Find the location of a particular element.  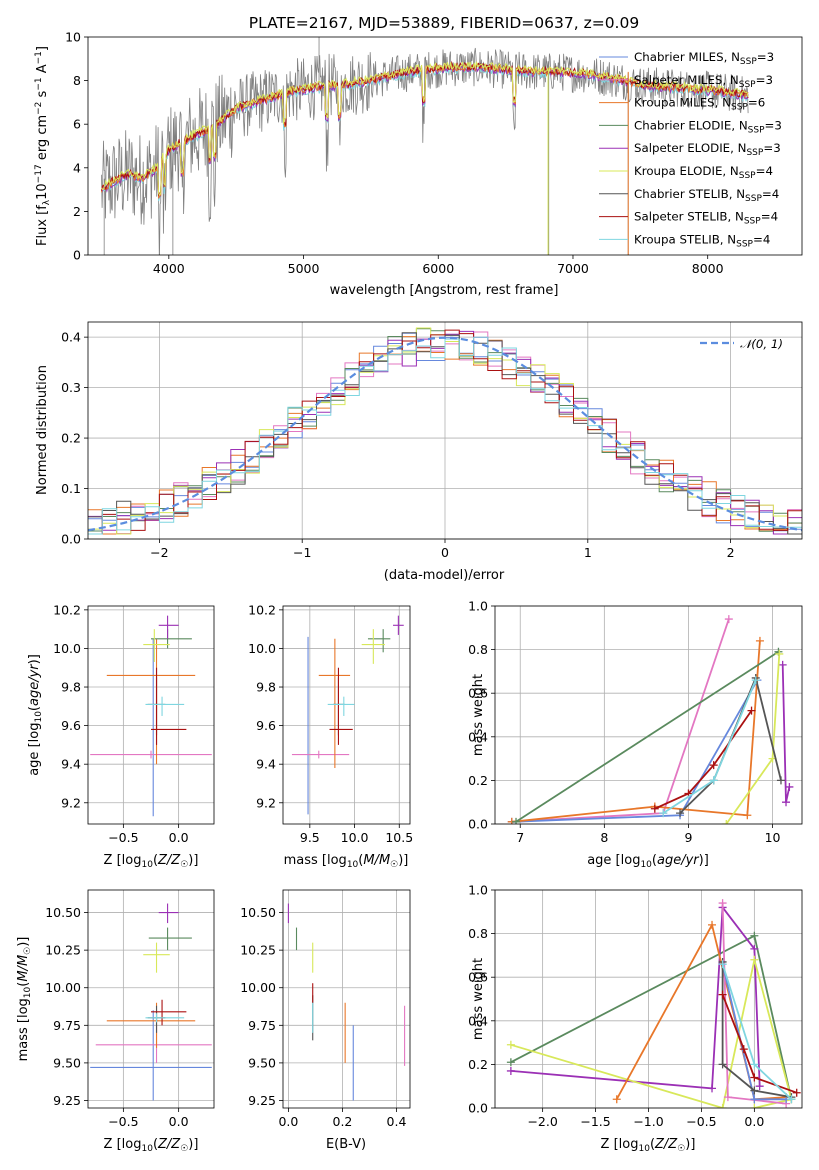

spectrum-xlabel: wavelength [Angstrom, rest frame] is located at coordinates (444, 290).